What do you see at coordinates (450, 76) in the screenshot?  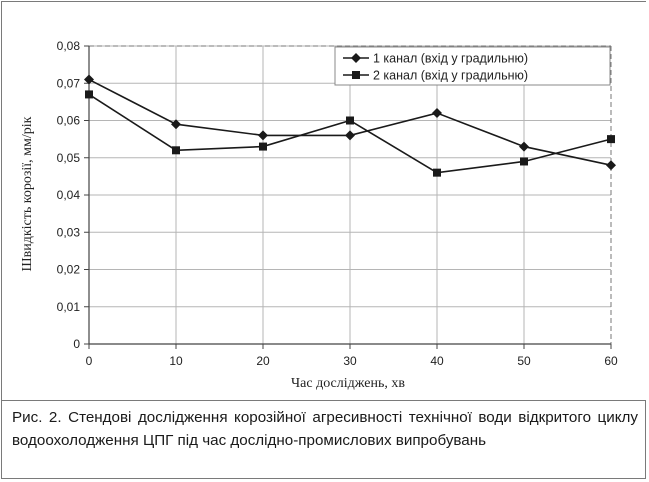 I see `legend-label: 2 канал (вхід у градильню)` at bounding box center [450, 76].